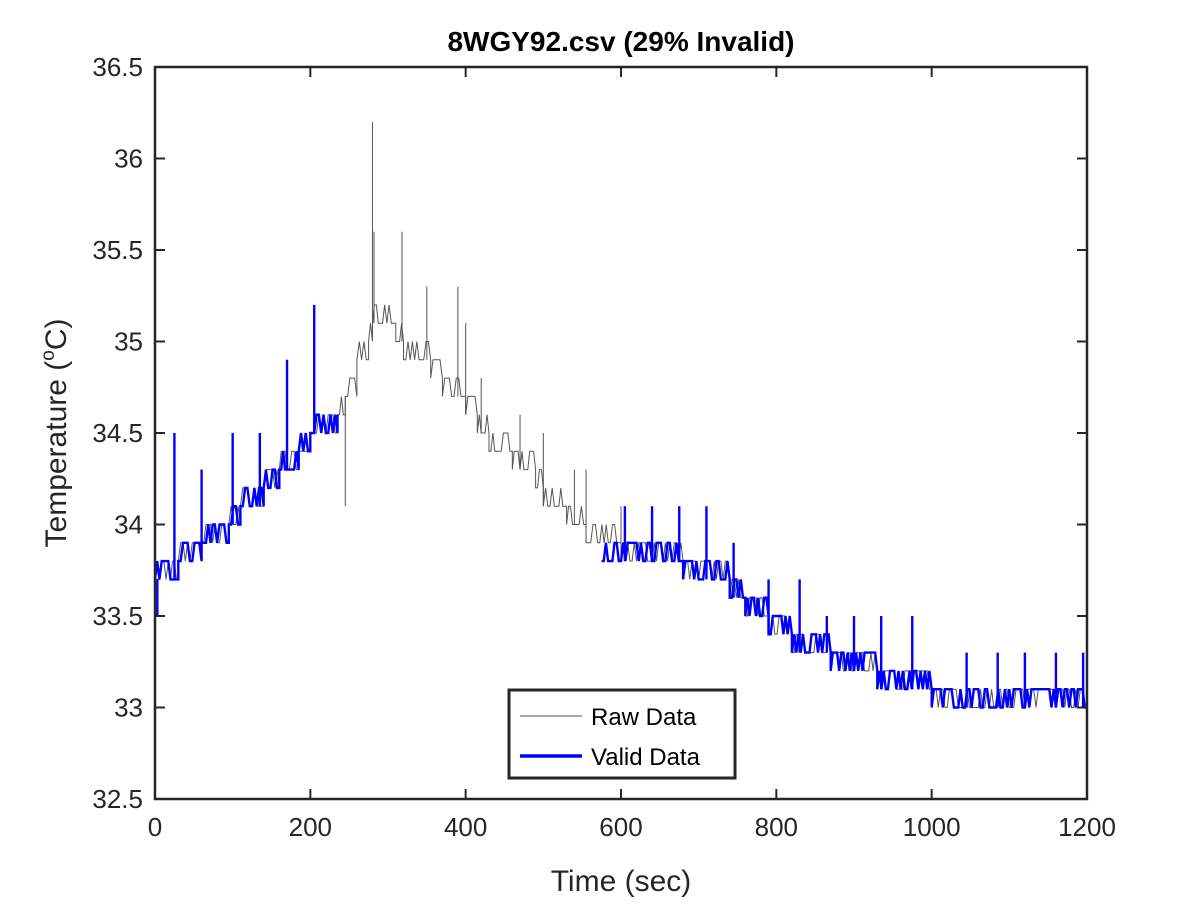 Image resolution: width=1200 pixels, height=905 pixels. What do you see at coordinates (128, 159) in the screenshot?
I see `y-tick-label: 36` at bounding box center [128, 159].